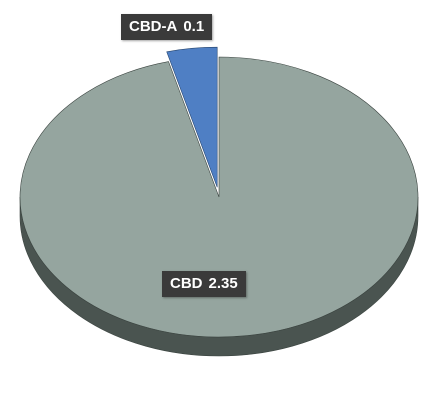 Image resolution: width=422 pixels, height=399 pixels. Describe the element at coordinates (194, 26) in the screenshot. I see `data-label-cbd-a-value: 0.1` at that location.